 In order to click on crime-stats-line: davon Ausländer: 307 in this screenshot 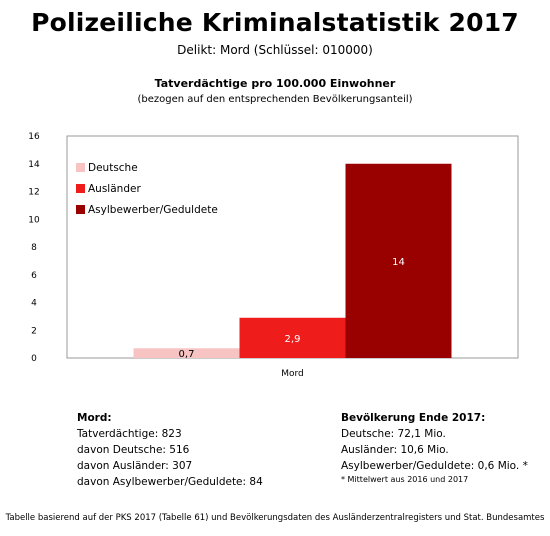, I will do `click(135, 466)`.